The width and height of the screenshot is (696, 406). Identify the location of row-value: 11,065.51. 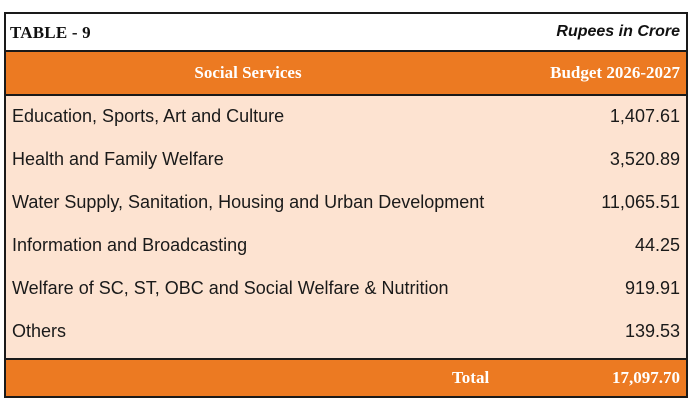
(640, 202).